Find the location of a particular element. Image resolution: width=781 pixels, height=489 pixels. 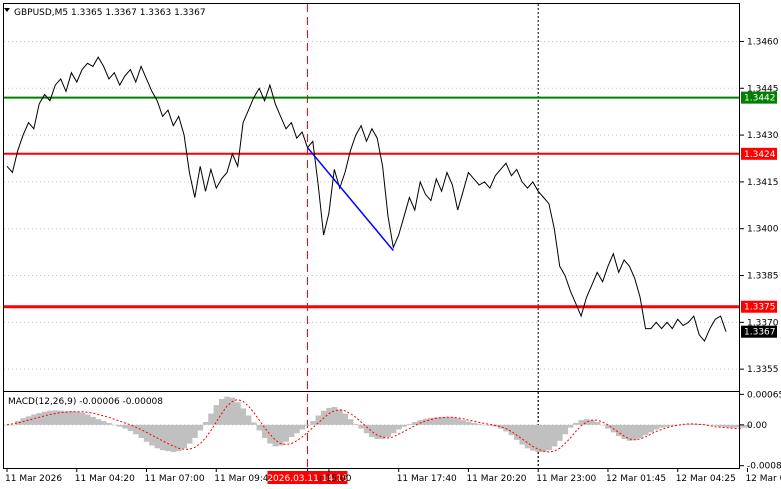

time-axis-label: 11 Mar 2026 is located at coordinates (33, 479).